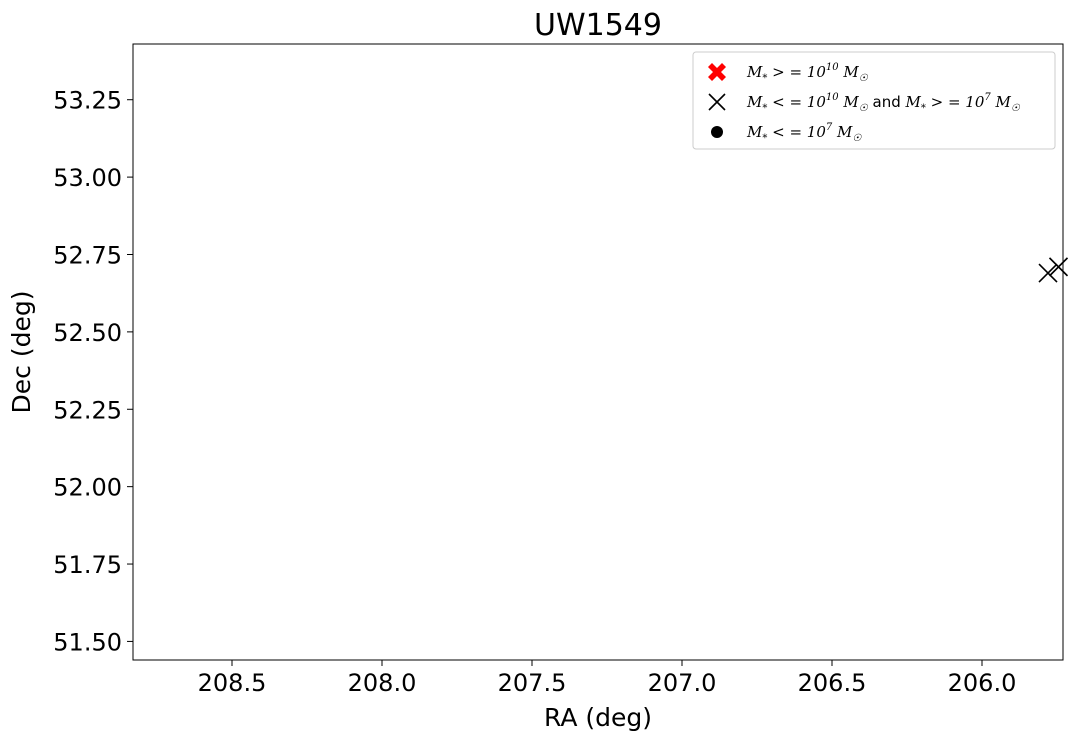 The width and height of the screenshot is (1073, 741). I want to click on x-tick-label: 208.5, so click(232, 683).